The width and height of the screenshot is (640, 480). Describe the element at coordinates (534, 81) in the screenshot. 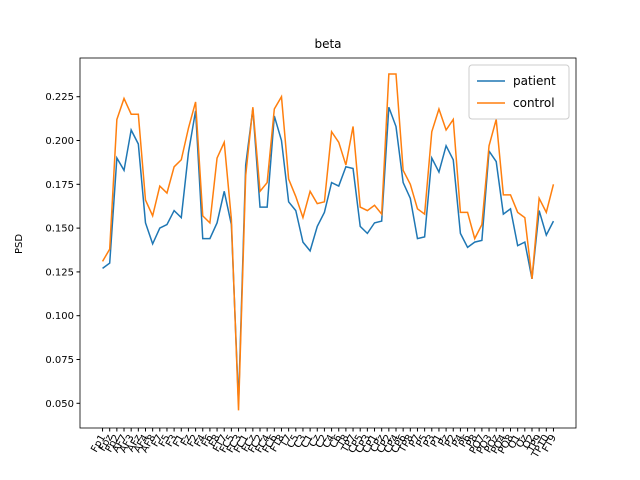

I see `legend-label: patient` at that location.